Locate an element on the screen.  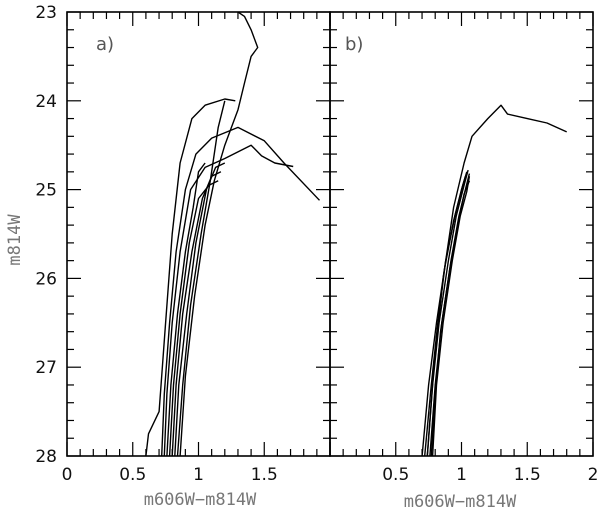
x-axis-label-a: m606W−m814W is located at coordinates (200, 500).